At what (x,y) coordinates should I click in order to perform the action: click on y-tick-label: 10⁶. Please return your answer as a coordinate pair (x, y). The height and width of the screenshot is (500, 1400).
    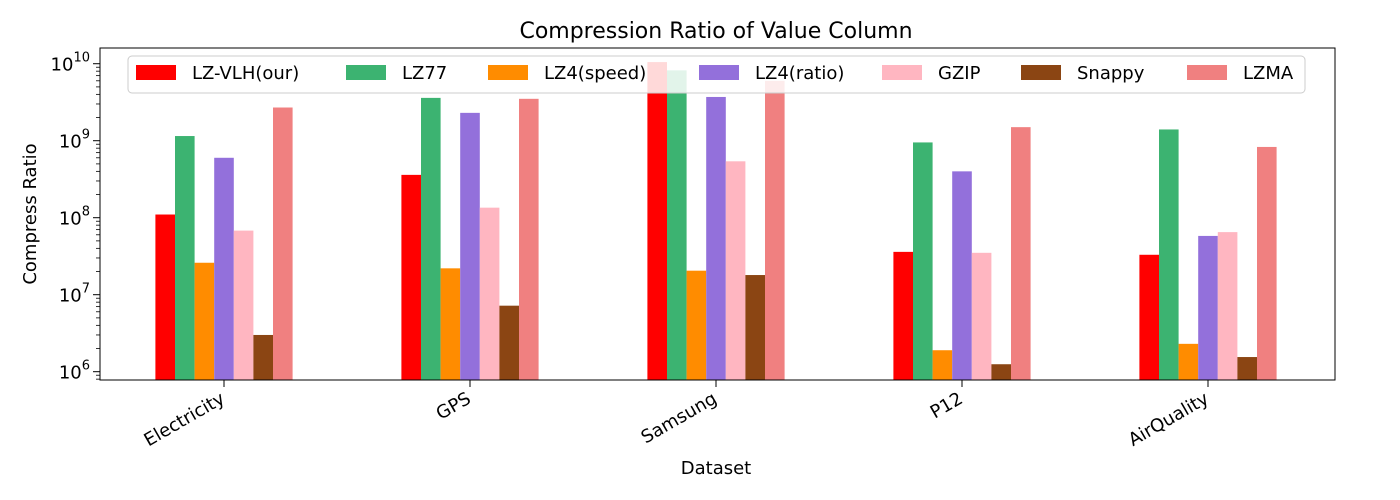
    Looking at the image, I should click on (74, 371).